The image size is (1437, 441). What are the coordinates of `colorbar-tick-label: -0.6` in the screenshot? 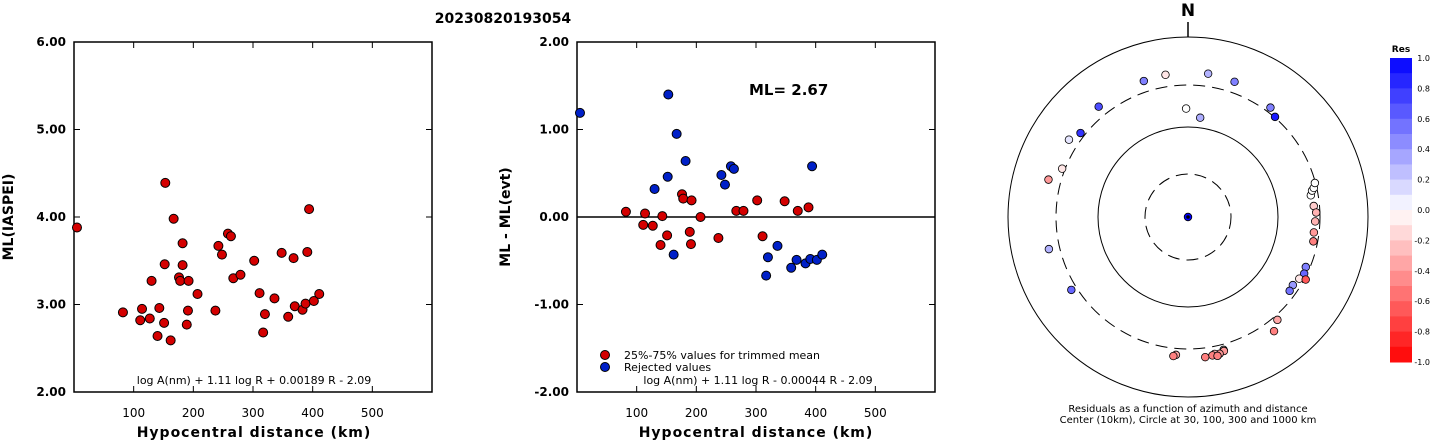 It's located at (1422, 301).